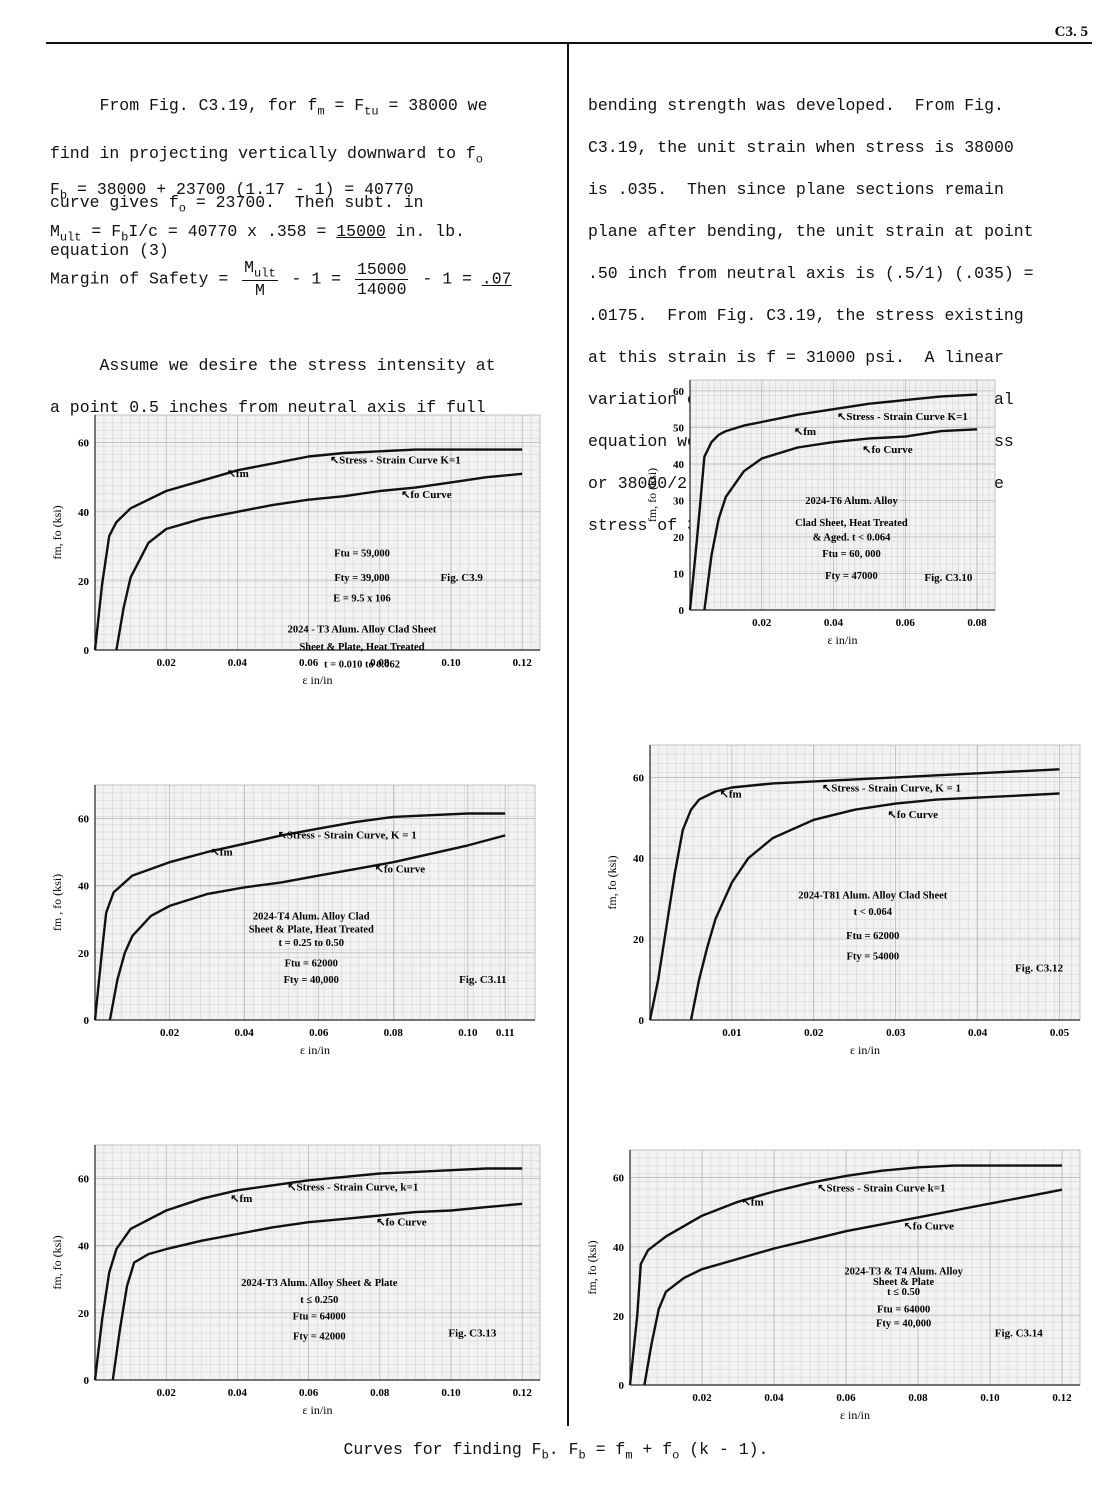  Describe the element at coordinates (896, 1033) in the screenshot. I see `x-tick-label: 0.03` at that location.